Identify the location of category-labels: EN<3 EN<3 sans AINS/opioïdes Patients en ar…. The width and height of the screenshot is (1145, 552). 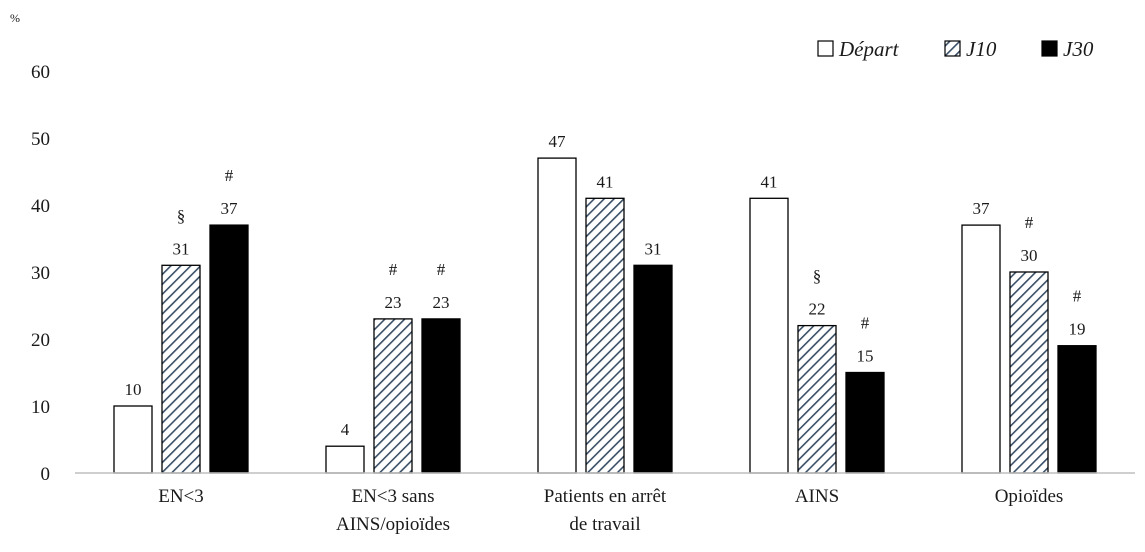
(610, 510).